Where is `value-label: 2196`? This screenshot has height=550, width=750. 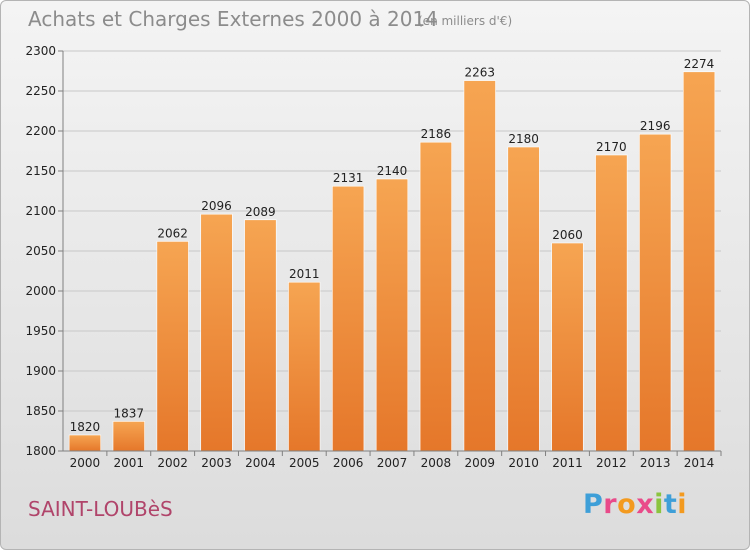
value-label: 2196 is located at coordinates (655, 126).